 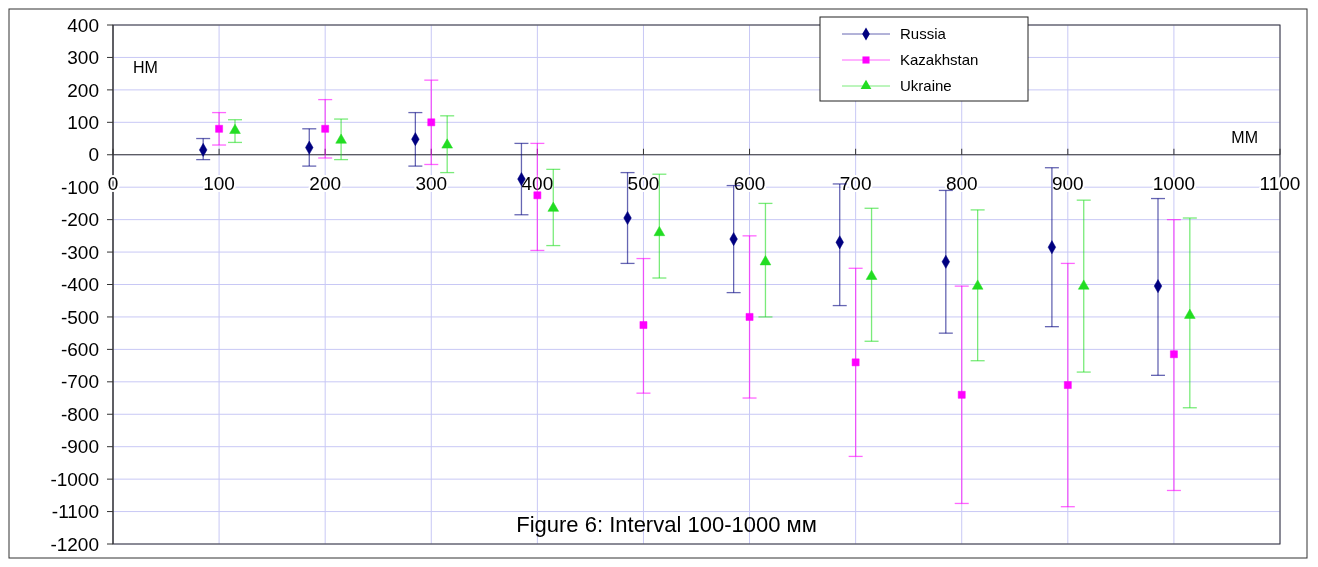 I want to click on y-tick-label: -700, so click(x=79, y=382).